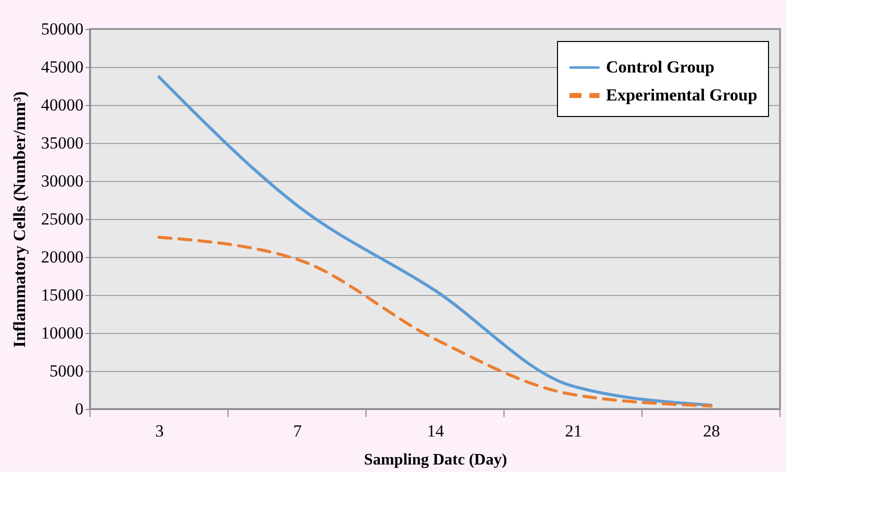 The image size is (879, 506). What do you see at coordinates (62, 29) in the screenshot?
I see `y-tick-label: 50000` at bounding box center [62, 29].